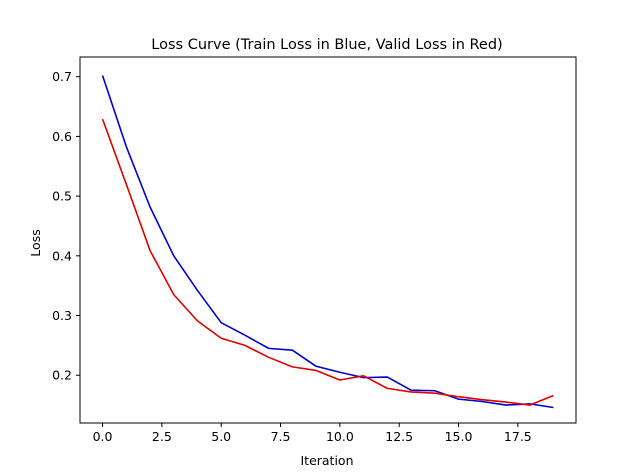  What do you see at coordinates (62, 136) in the screenshot?
I see `y-tick-label: 0.6` at bounding box center [62, 136].